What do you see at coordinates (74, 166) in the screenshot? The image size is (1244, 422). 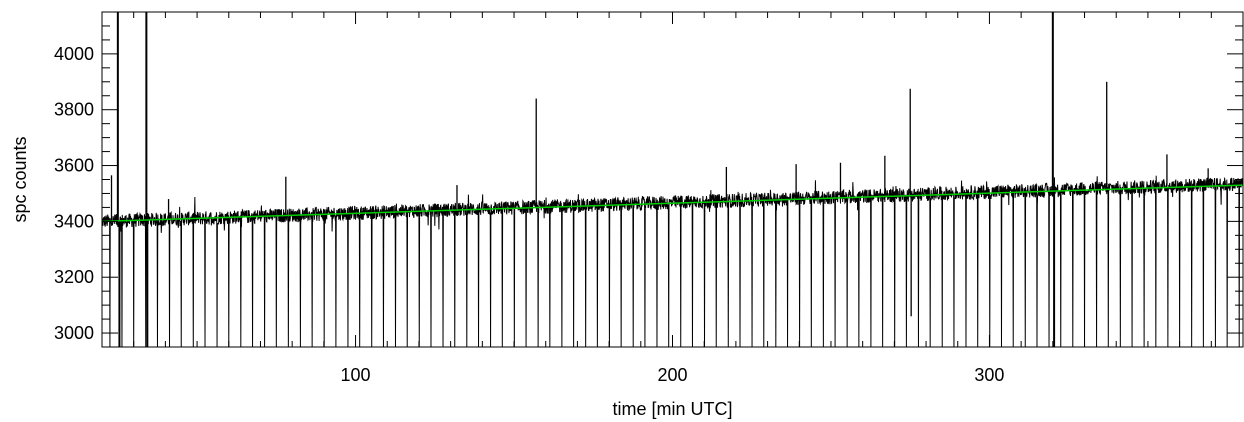 I see `y-tick-label: 3600` at bounding box center [74, 166].